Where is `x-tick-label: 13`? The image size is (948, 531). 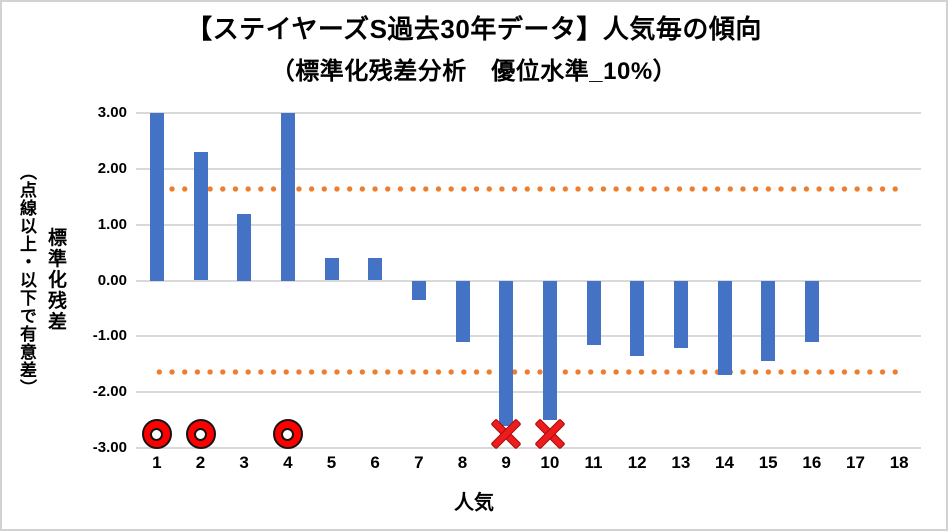
x-tick-label: 13 is located at coordinates (681, 462).